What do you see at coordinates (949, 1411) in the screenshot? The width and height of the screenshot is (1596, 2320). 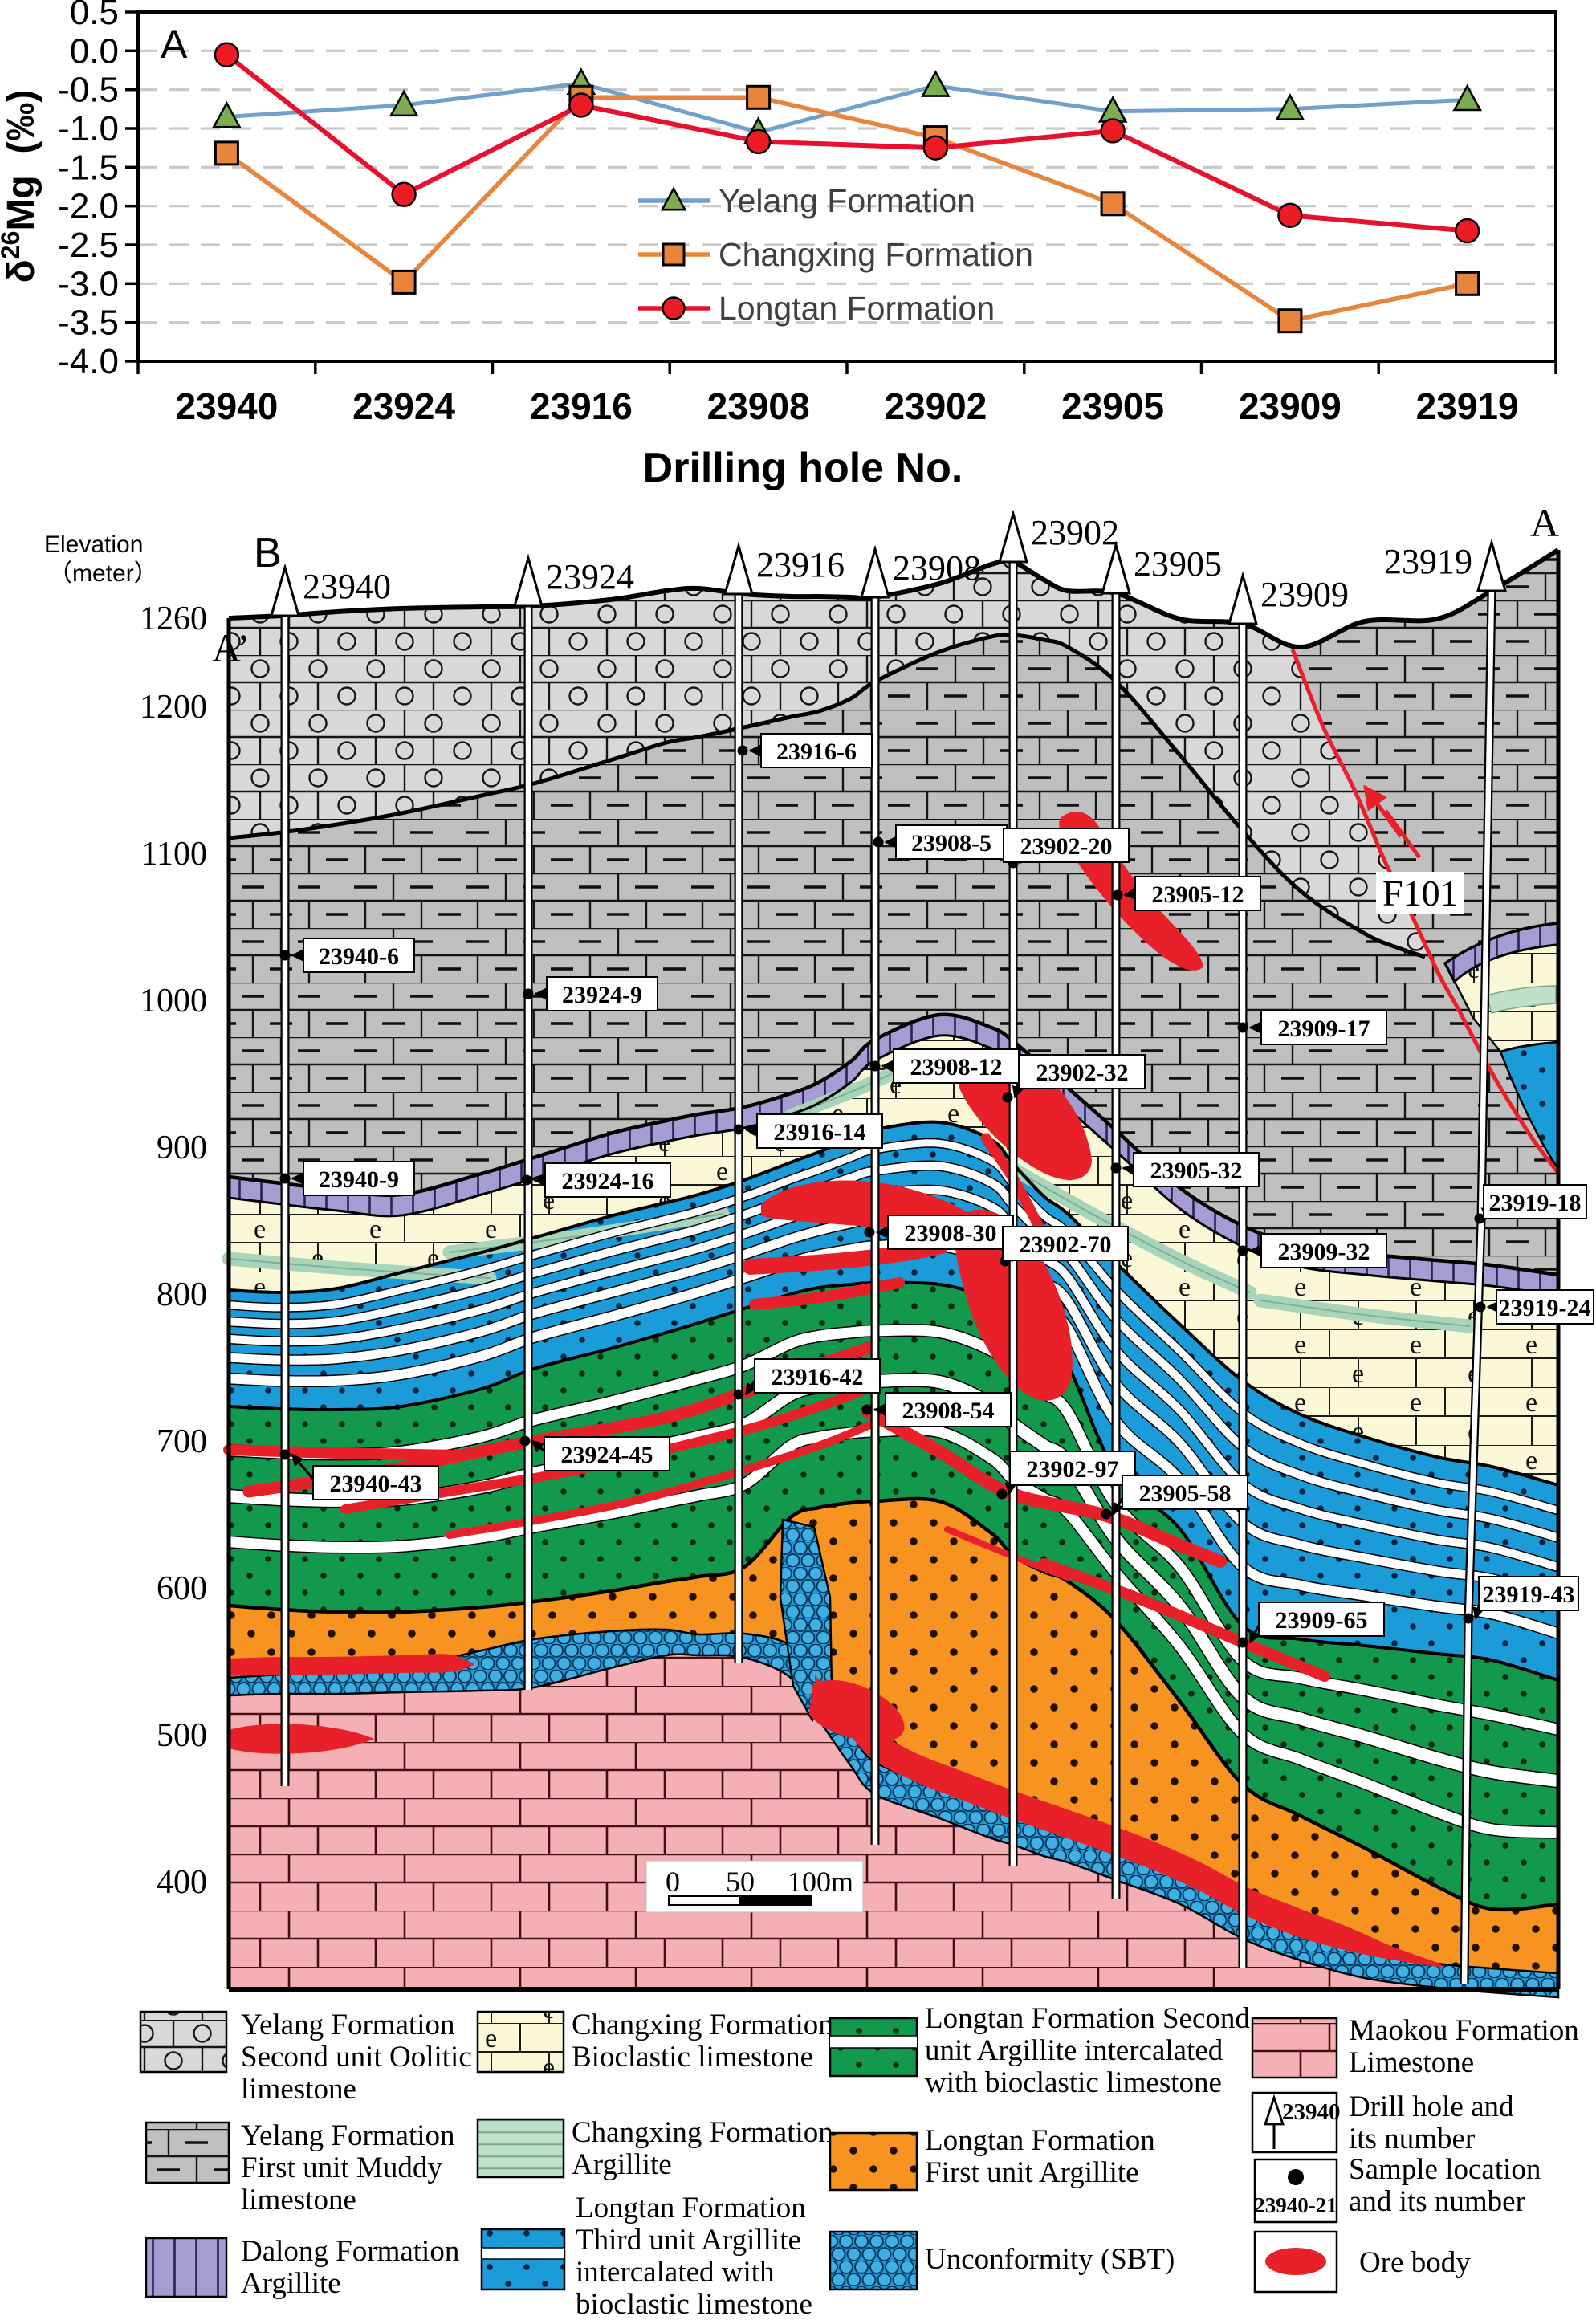 I see `svg-text: 23908-54` at bounding box center [949, 1411].